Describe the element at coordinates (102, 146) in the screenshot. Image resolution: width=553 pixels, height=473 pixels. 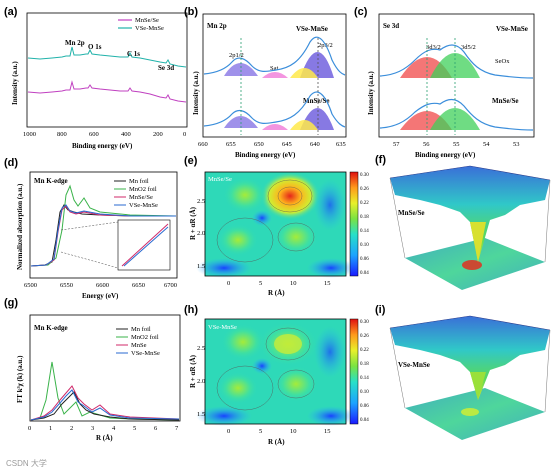
I see `panel-a-xlabel: Binding energy (eV)` at that location.